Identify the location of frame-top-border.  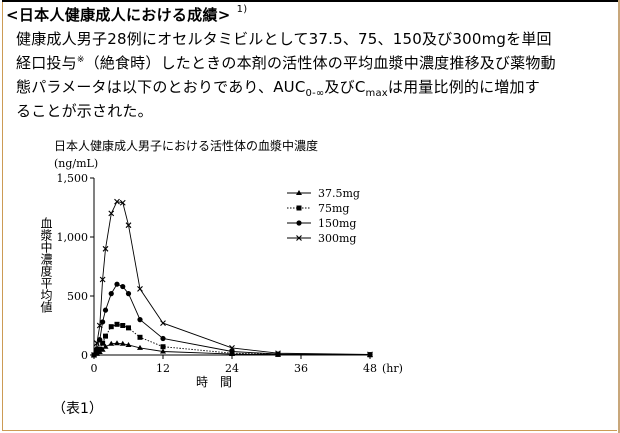
(310, 1).